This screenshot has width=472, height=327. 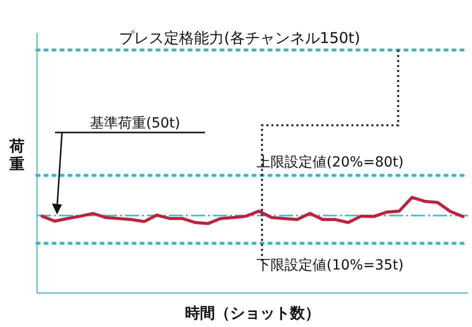 What do you see at coordinates (252, 313) in the screenshot?
I see `x-axis-title: 時間（ショット数）` at bounding box center [252, 313].